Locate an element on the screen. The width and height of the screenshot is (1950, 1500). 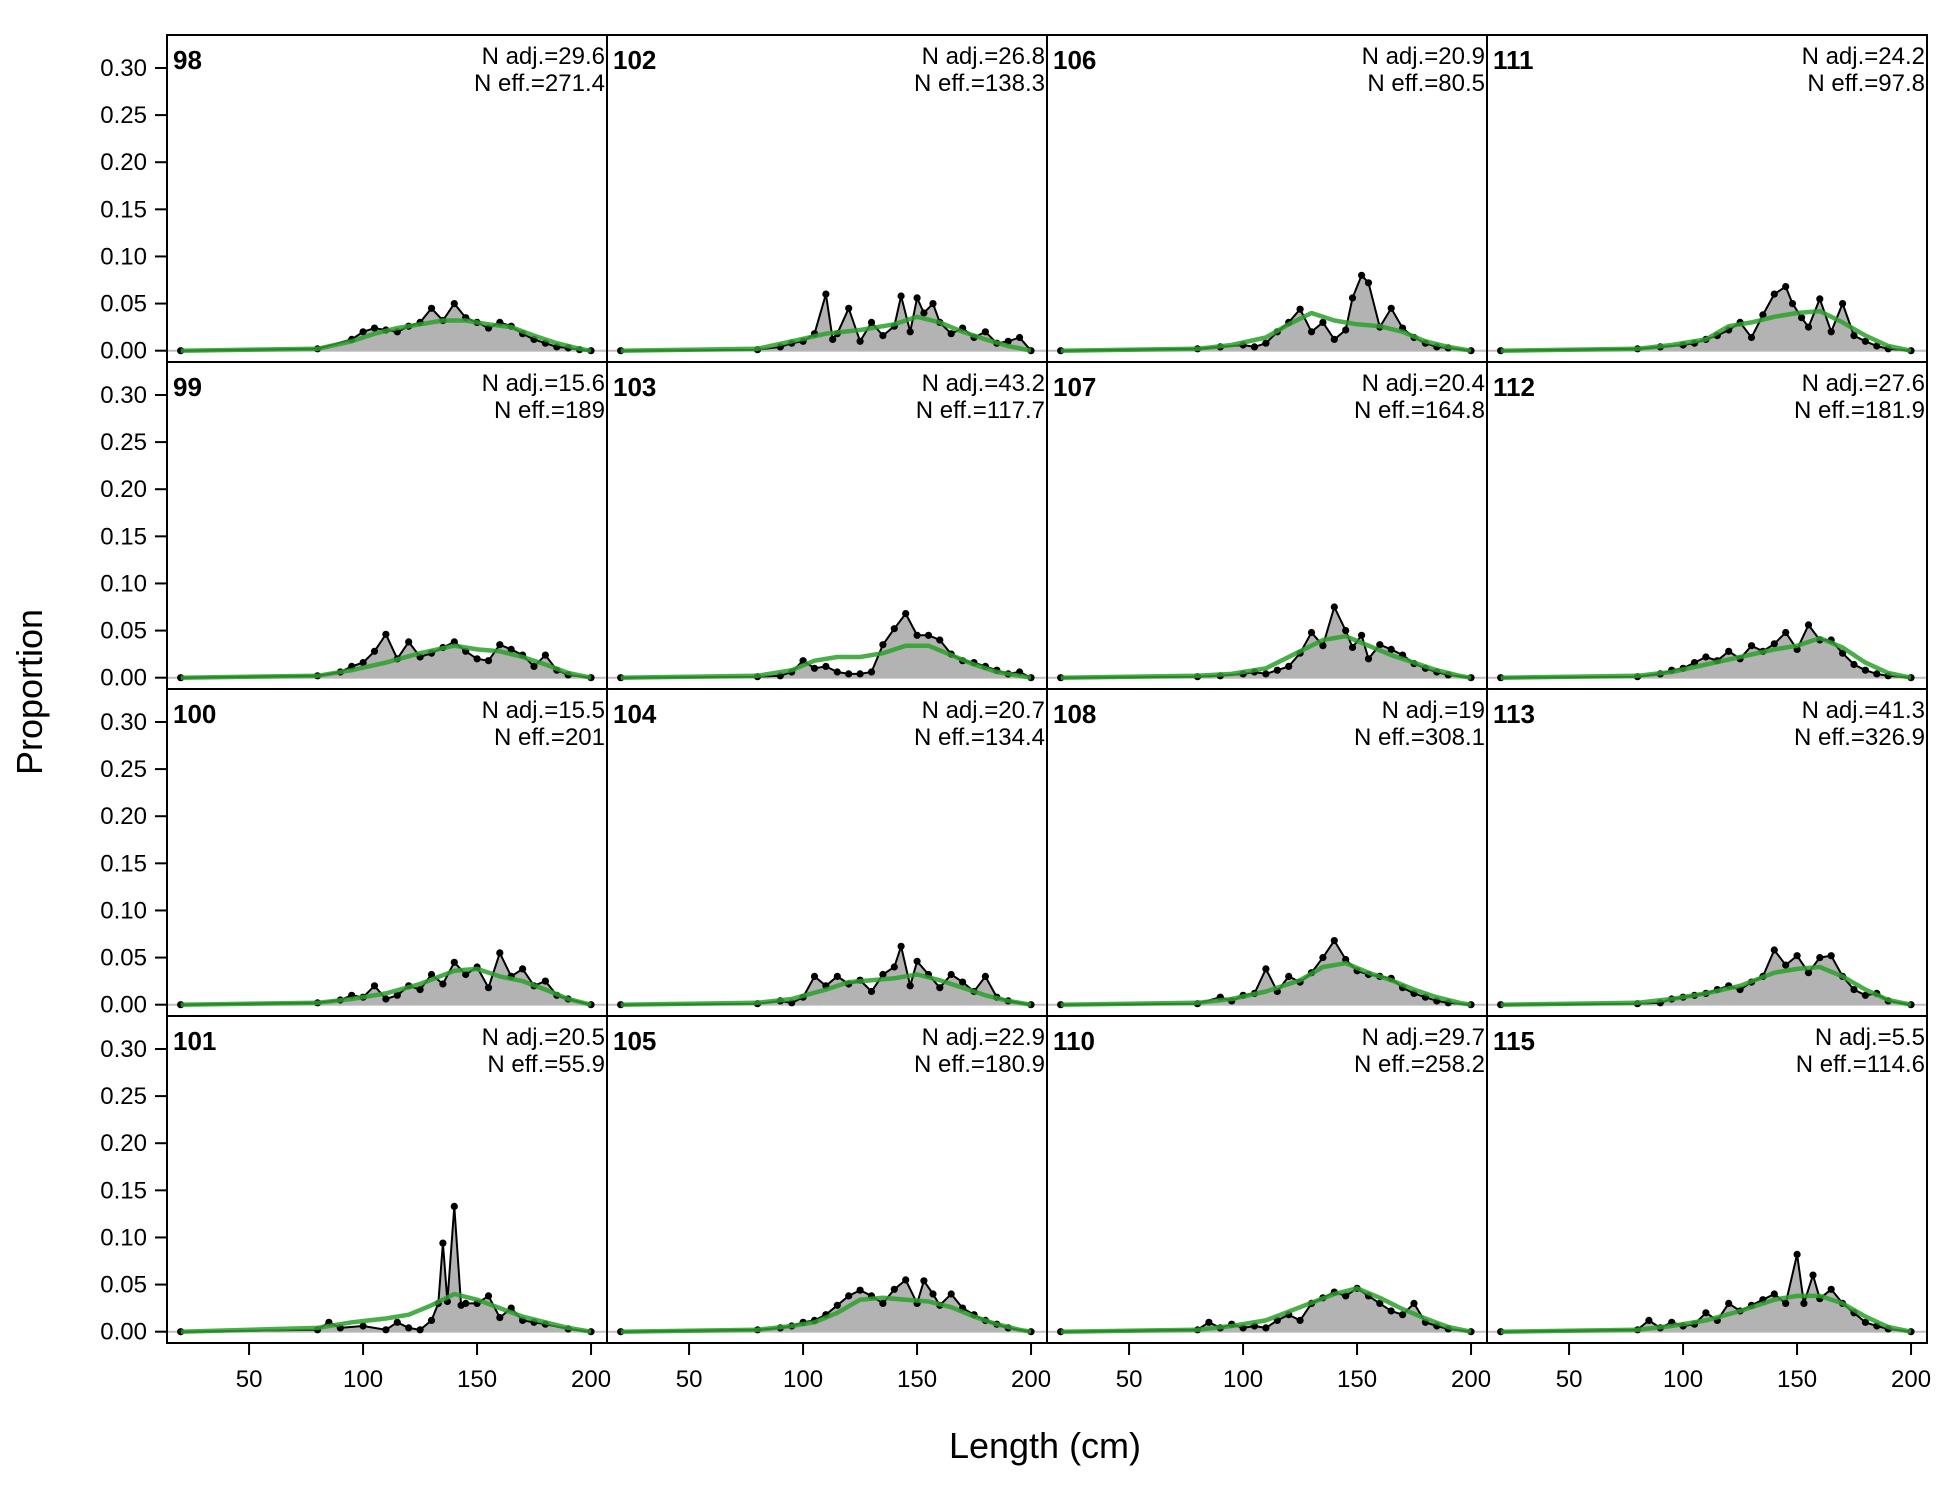
n-eff-label: N eff.=271.4 is located at coordinates (539, 83).